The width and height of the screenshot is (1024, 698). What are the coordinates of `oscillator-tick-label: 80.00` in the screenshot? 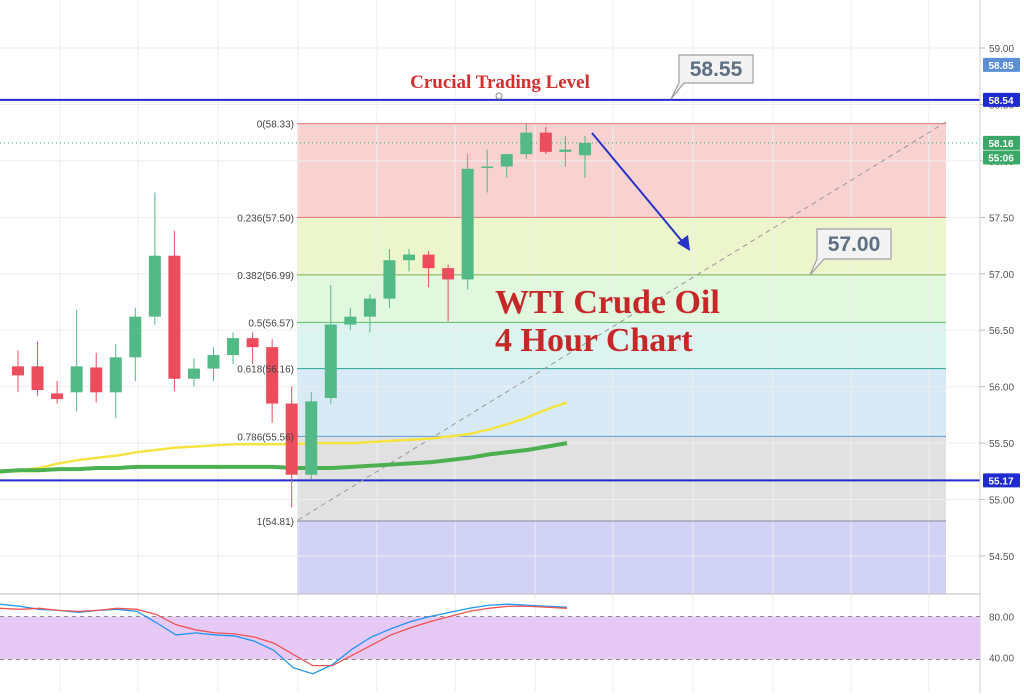 It's located at (1001, 617).